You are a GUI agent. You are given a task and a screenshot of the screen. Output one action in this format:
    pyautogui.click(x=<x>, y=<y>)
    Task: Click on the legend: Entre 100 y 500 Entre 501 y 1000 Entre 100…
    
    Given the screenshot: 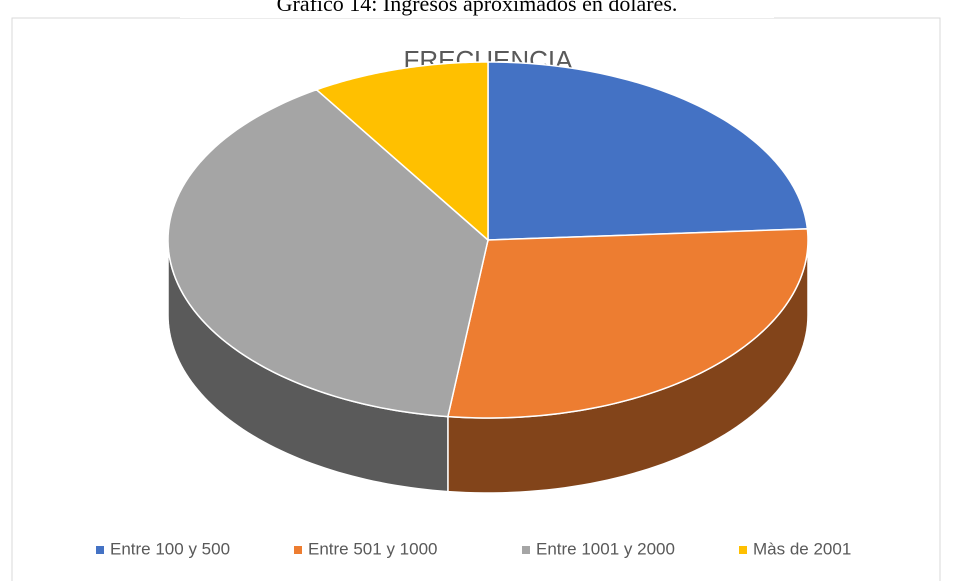 What is the action you would take?
    pyautogui.click(x=473, y=548)
    